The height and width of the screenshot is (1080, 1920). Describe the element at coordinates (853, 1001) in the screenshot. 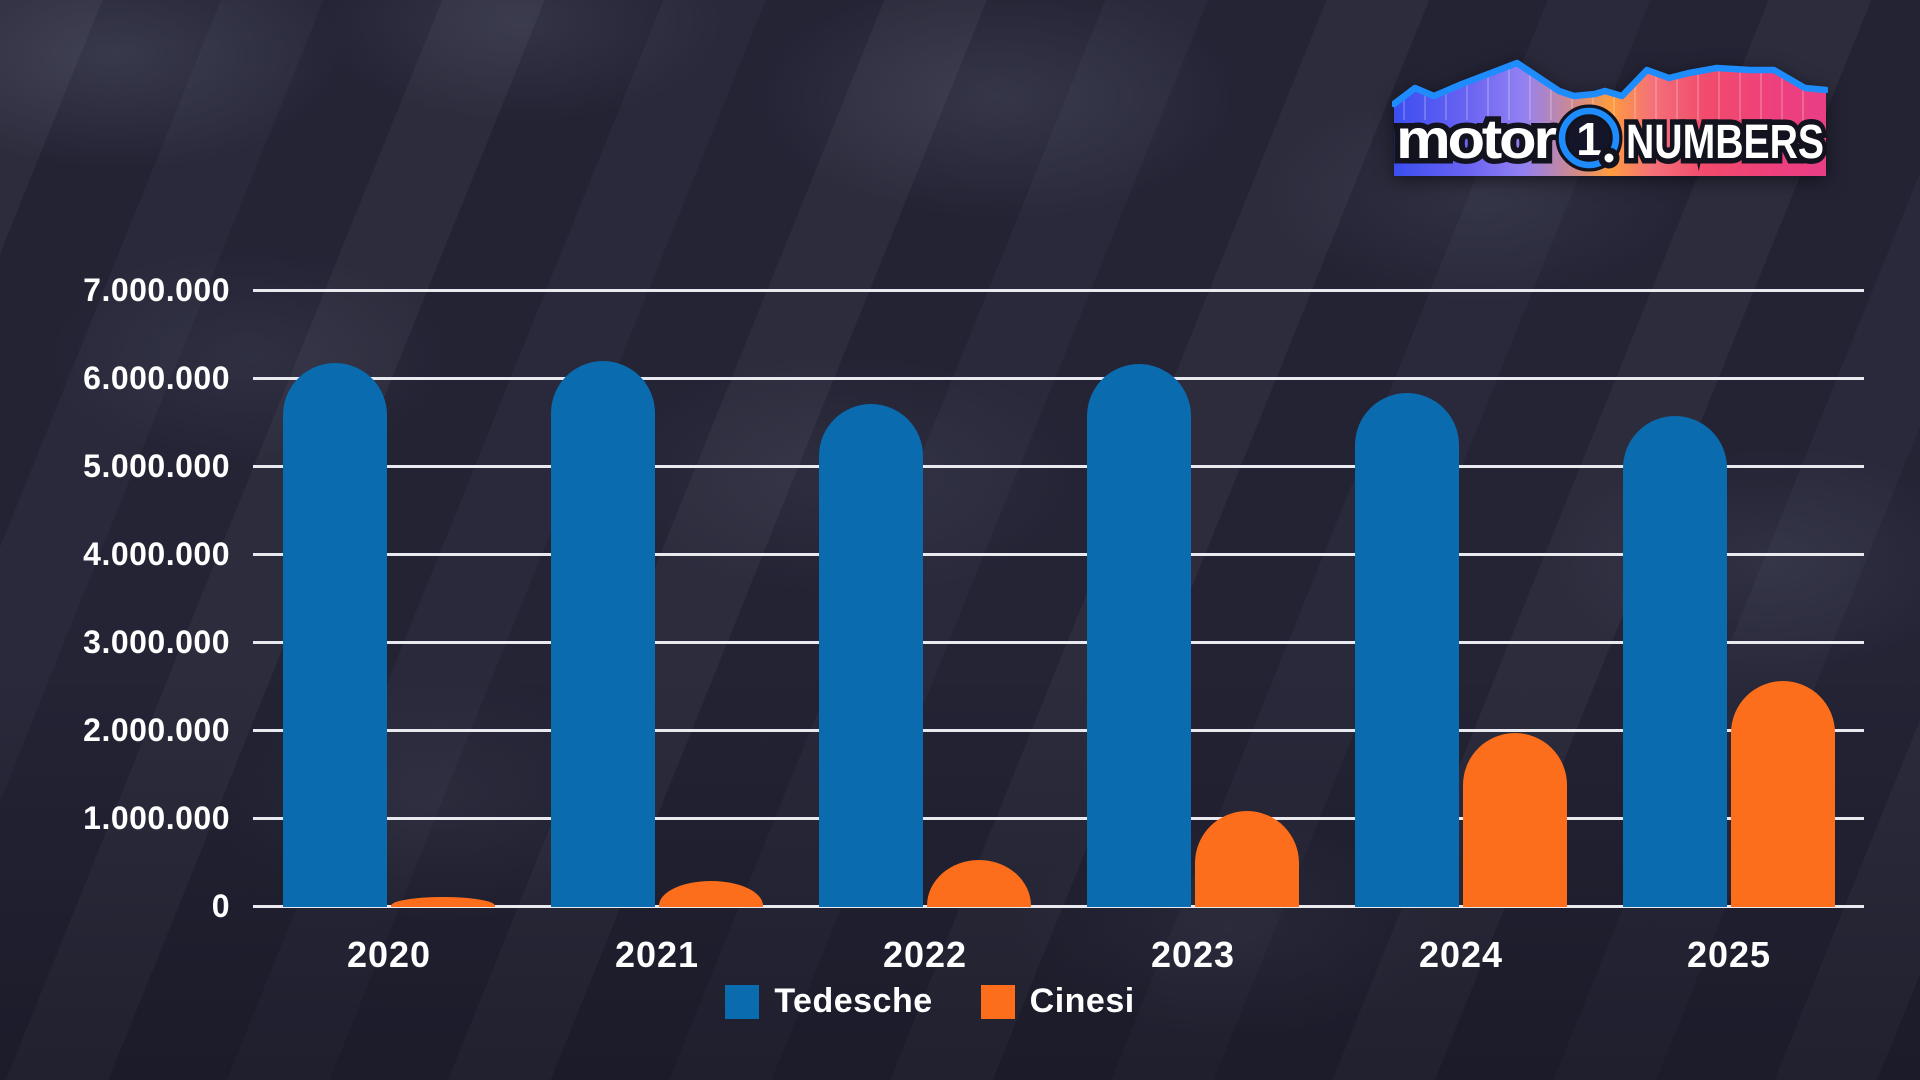

I see `legend-label-tedesche: Tedesche` at that location.